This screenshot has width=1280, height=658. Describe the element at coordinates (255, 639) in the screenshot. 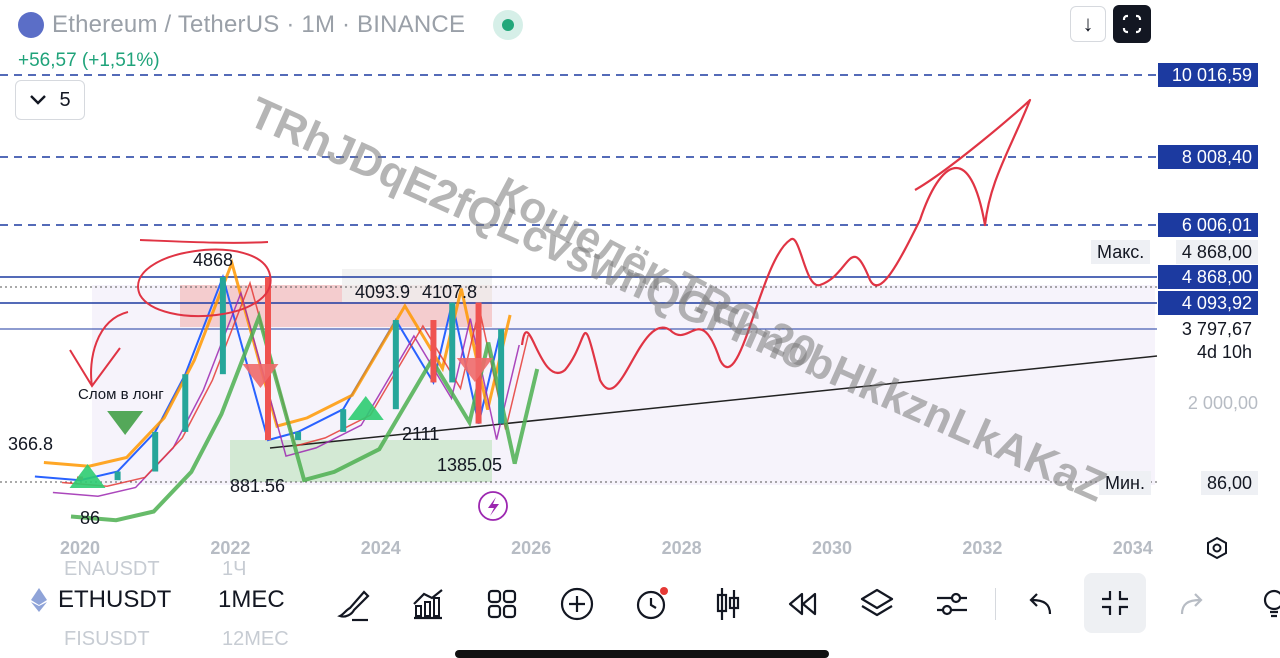

I see `ghost-tf-below: 12МЕС` at that location.